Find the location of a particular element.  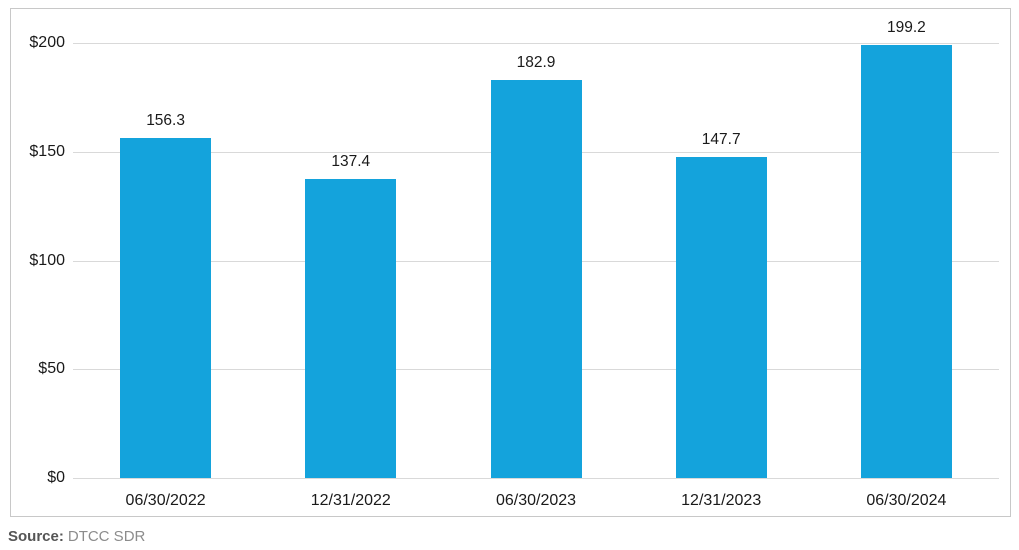

source-line: Source: DTCC SDR is located at coordinates (76, 536).